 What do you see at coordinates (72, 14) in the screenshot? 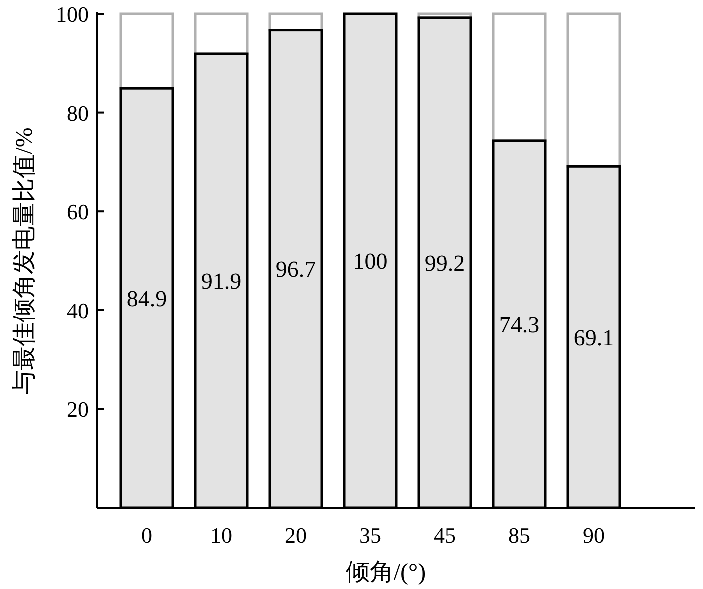
I see `y-tick-label: 100` at bounding box center [72, 14].